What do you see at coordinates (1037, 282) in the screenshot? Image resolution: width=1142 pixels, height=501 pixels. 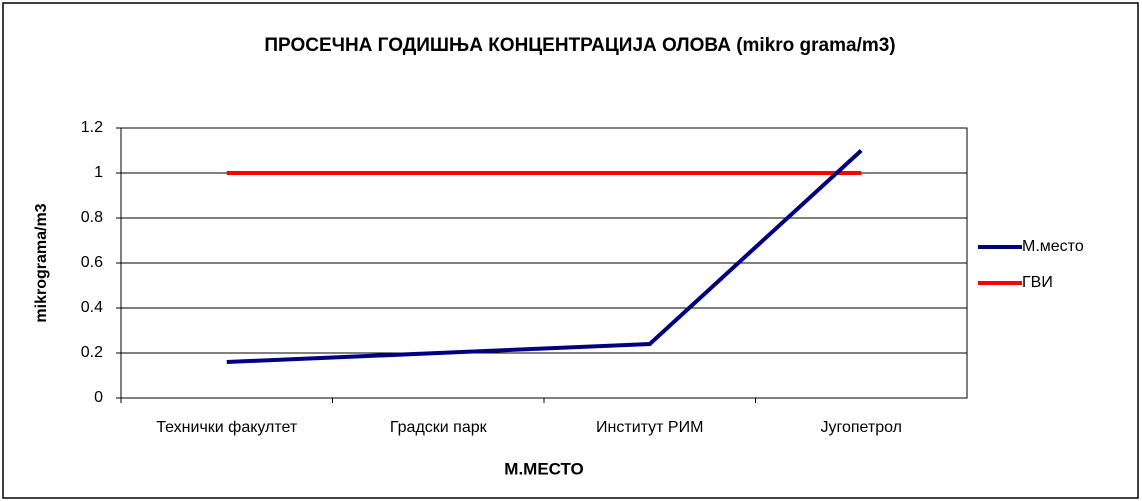 I see `legend-label: ГВИ` at bounding box center [1037, 282].